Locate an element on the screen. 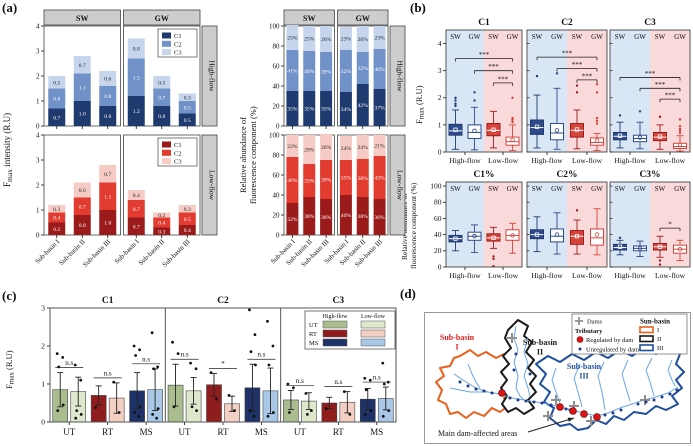  legend-basin-label: II is located at coordinates (659, 339).